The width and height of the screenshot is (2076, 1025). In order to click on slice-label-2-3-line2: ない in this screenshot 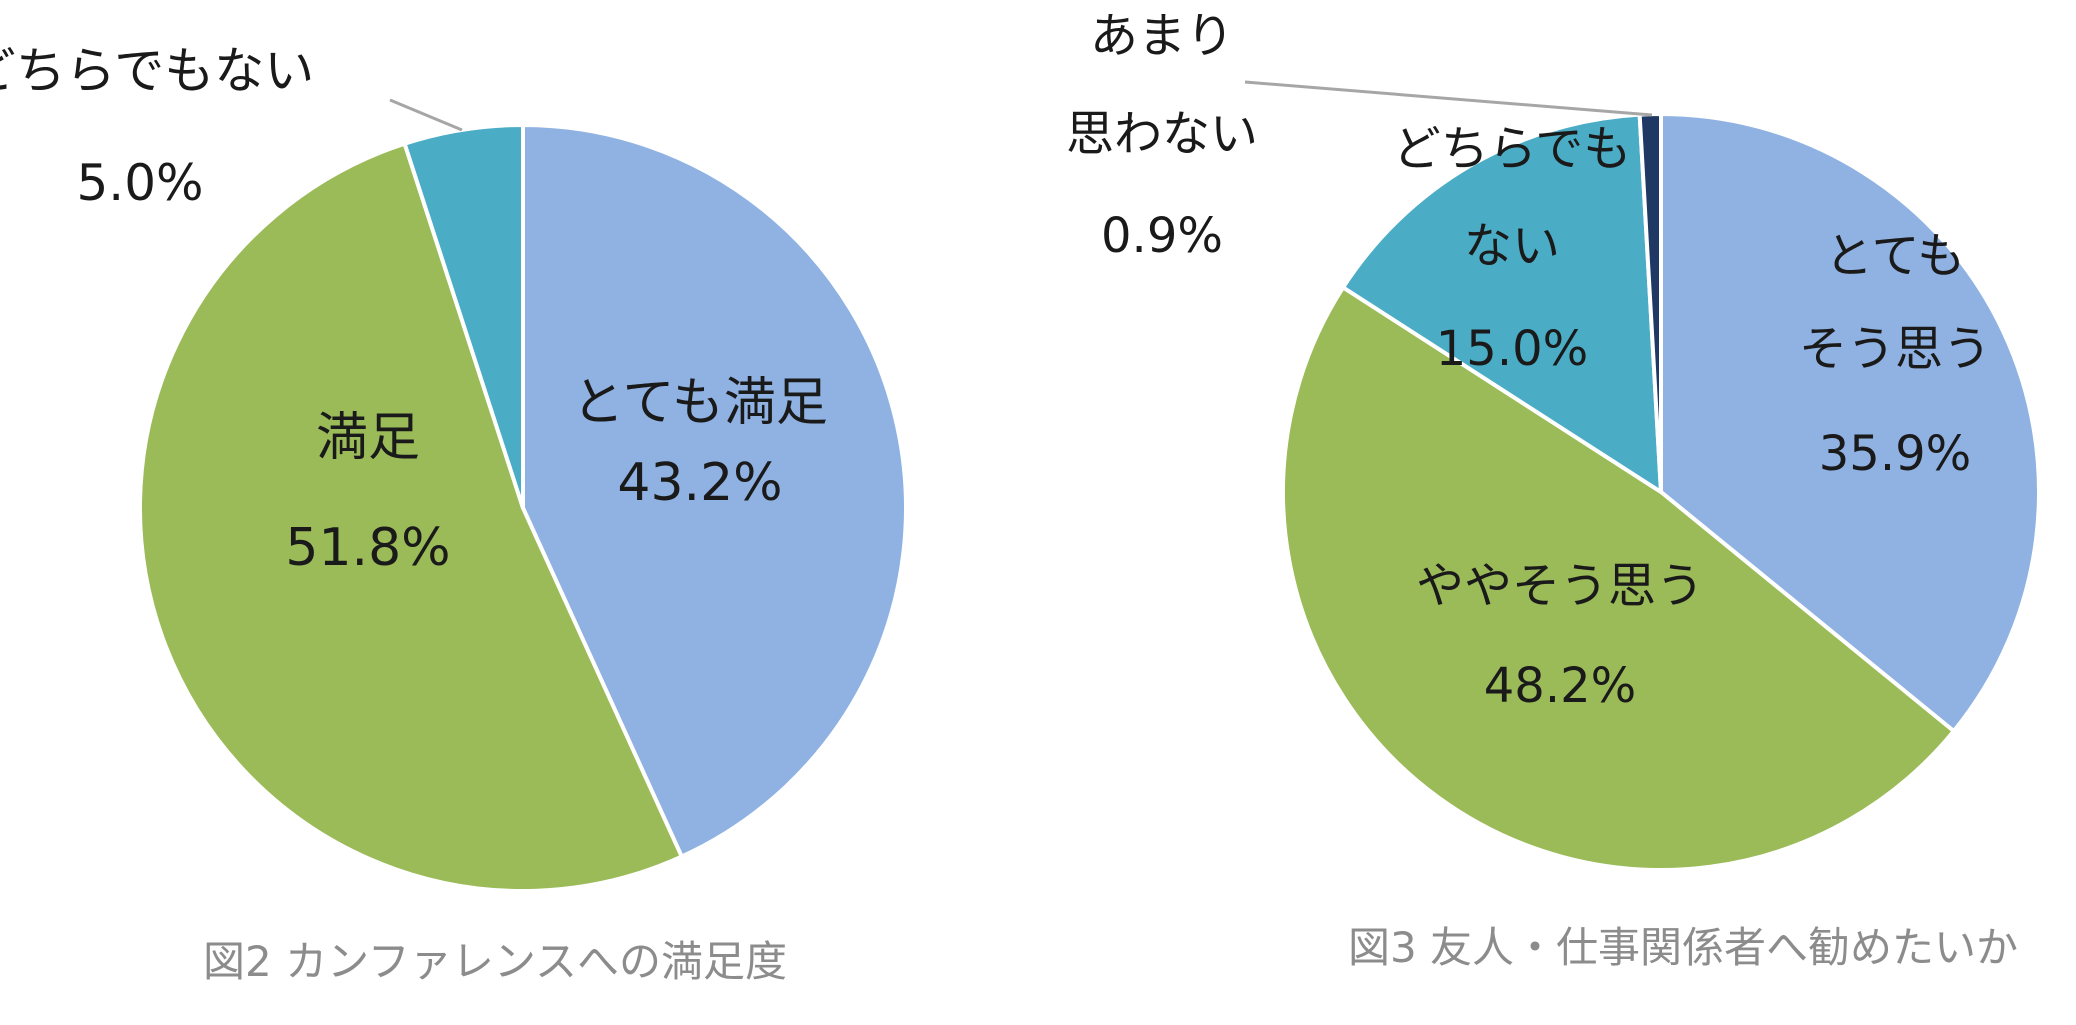, I will do `click(1512, 246)`.